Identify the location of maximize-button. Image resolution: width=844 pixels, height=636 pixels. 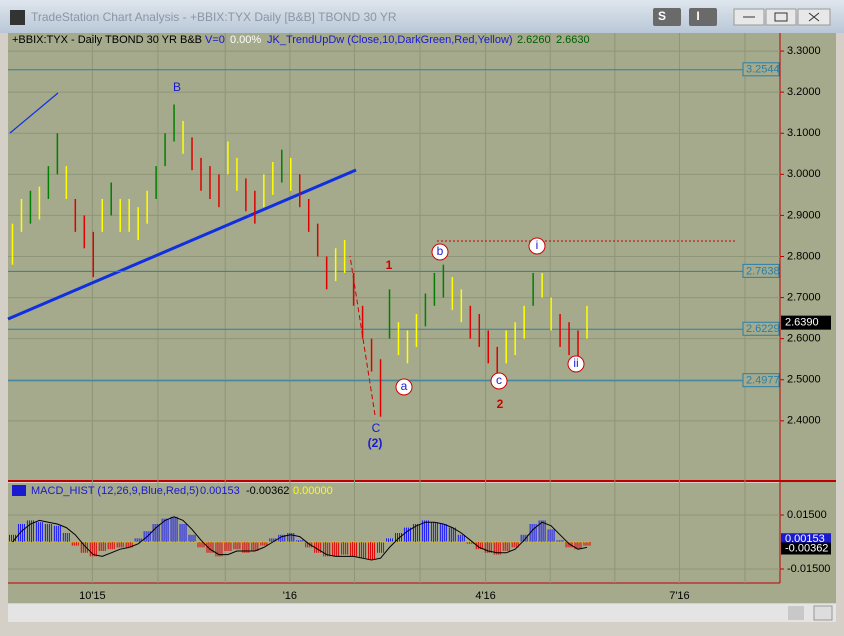
(781, 17).